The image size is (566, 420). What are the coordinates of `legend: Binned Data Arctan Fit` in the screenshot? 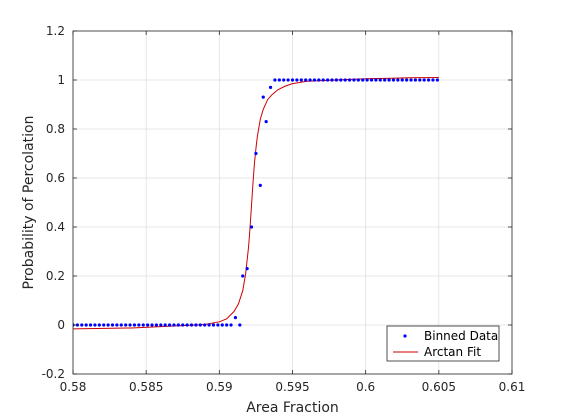 It's located at (443, 343).